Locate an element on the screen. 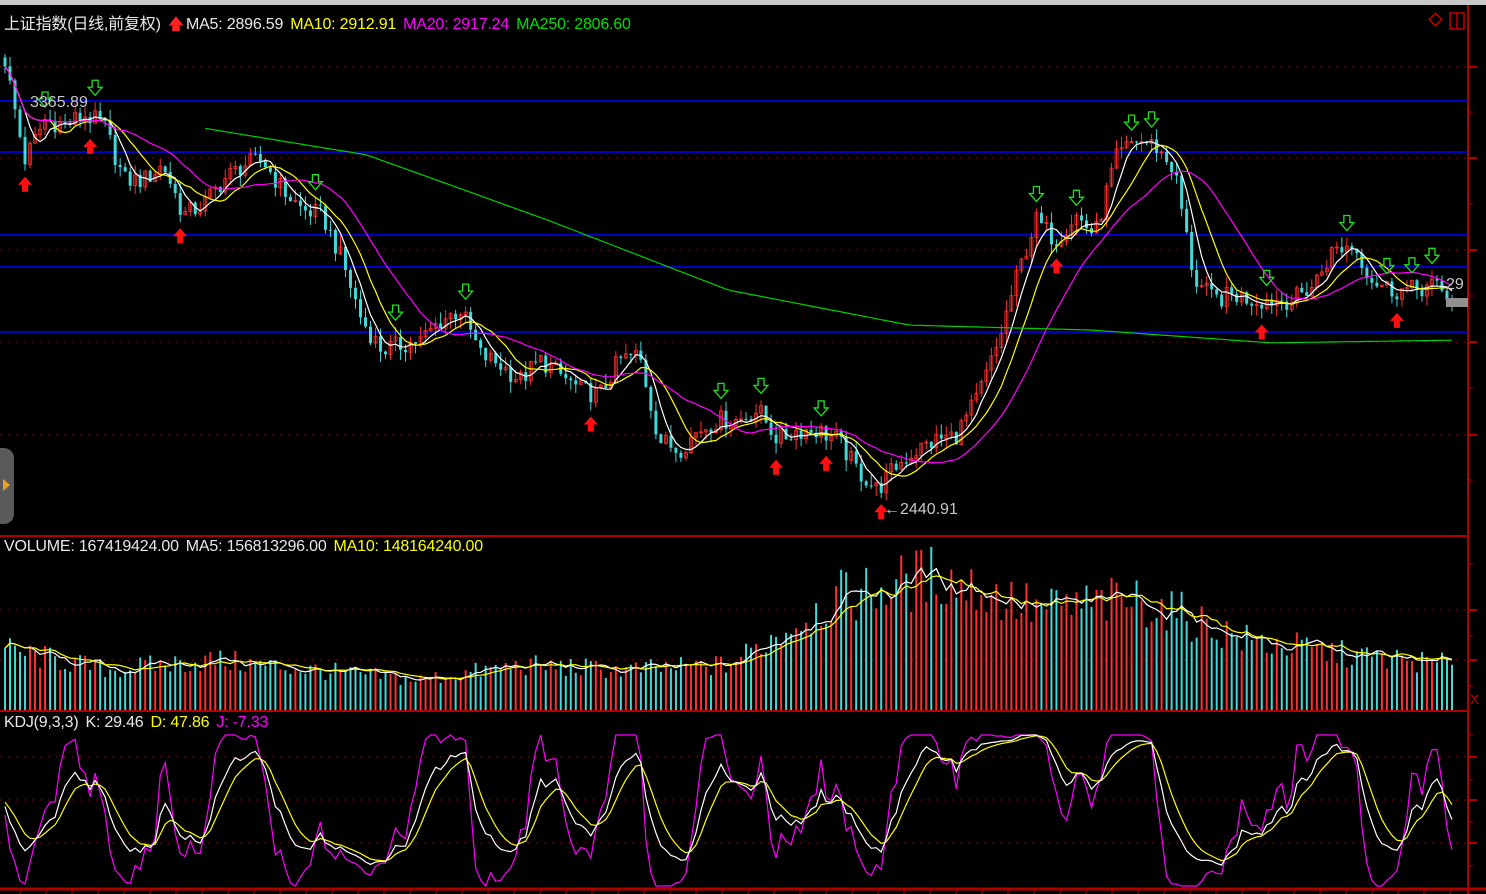 The image size is (1486, 894). right-price-tag: 29 is located at coordinates (1455, 284).